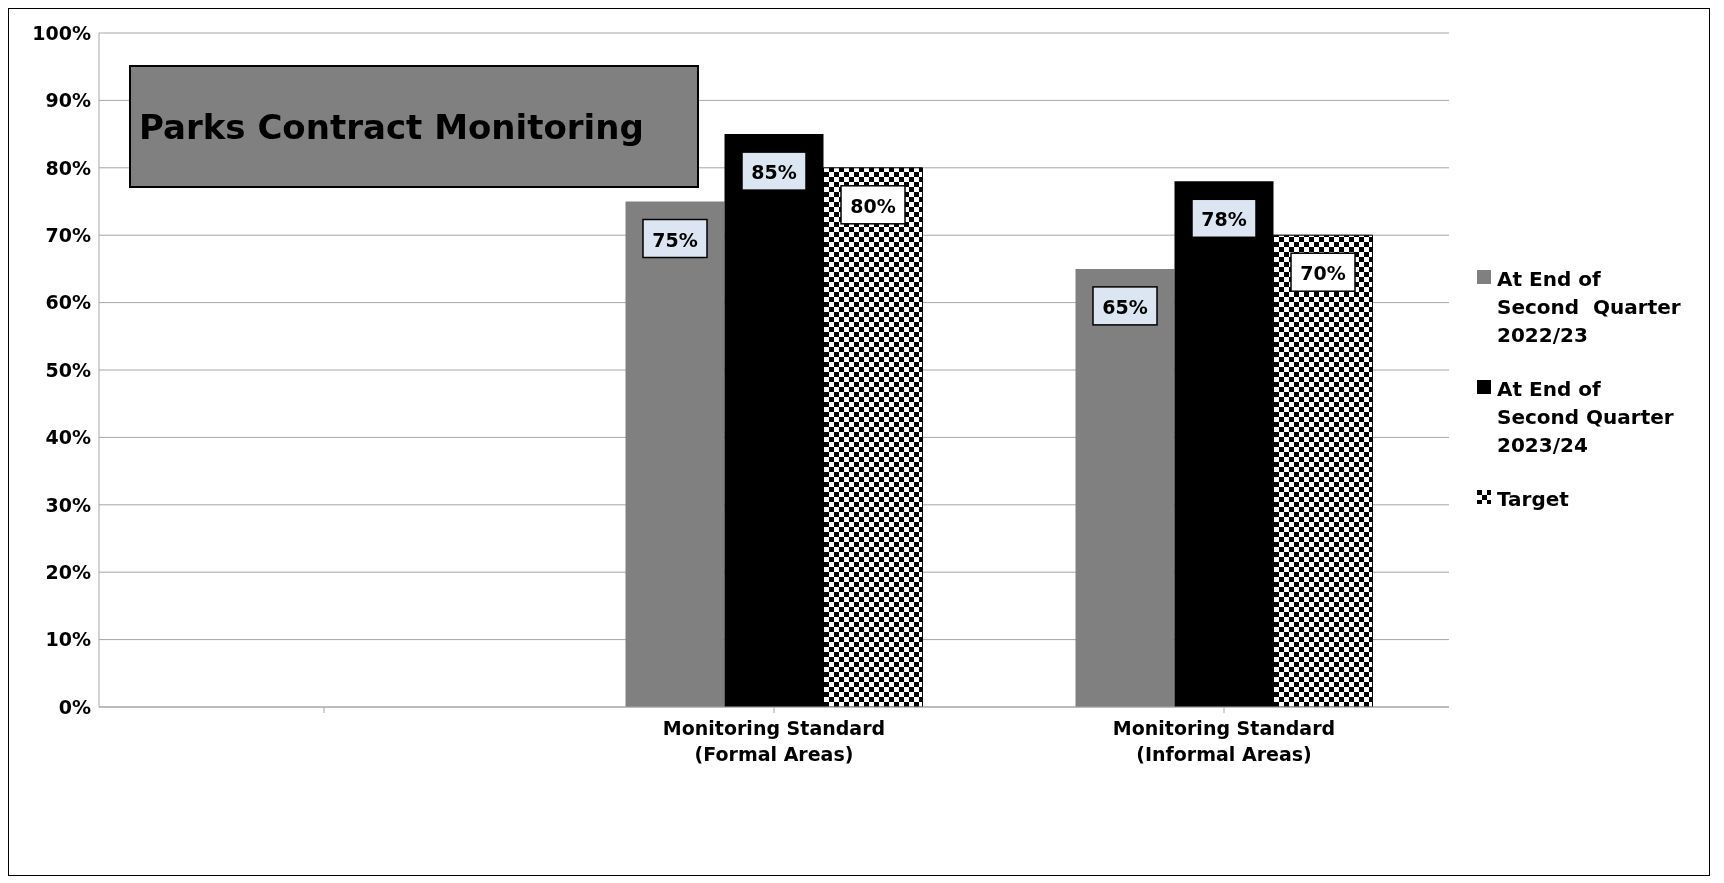 The height and width of the screenshot is (883, 1724). What do you see at coordinates (1125, 306) in the screenshot?
I see `data-label: 65%` at bounding box center [1125, 306].